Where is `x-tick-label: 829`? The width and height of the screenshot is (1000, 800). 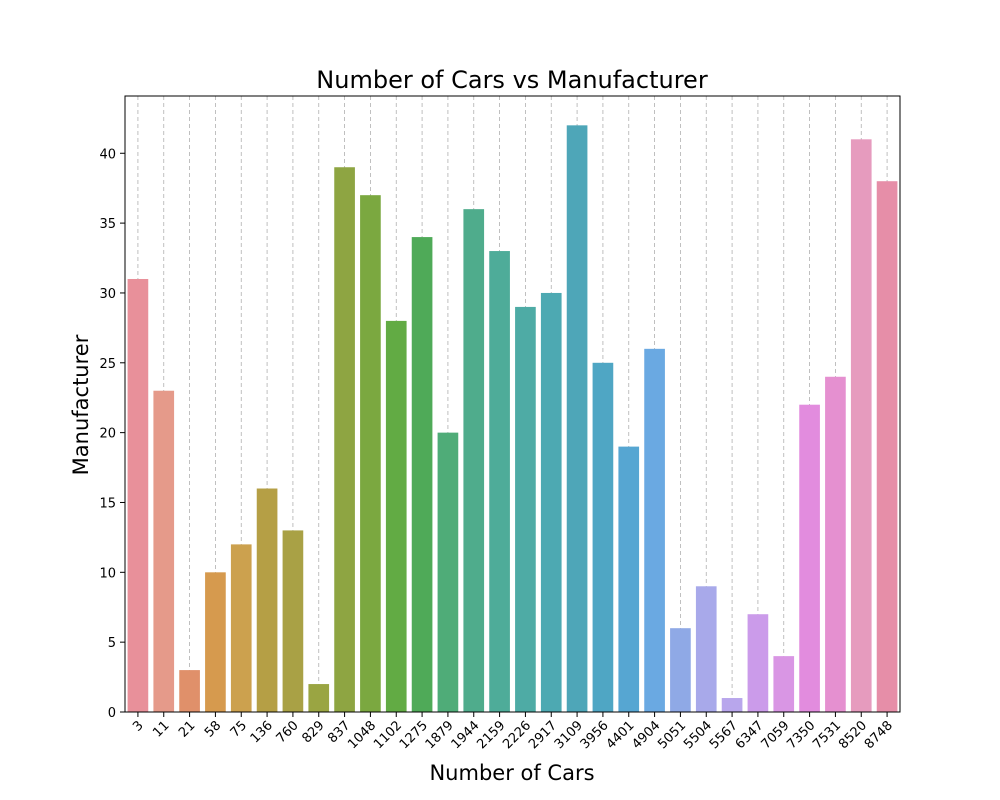
x-tick-label: 829 is located at coordinates (313, 732).